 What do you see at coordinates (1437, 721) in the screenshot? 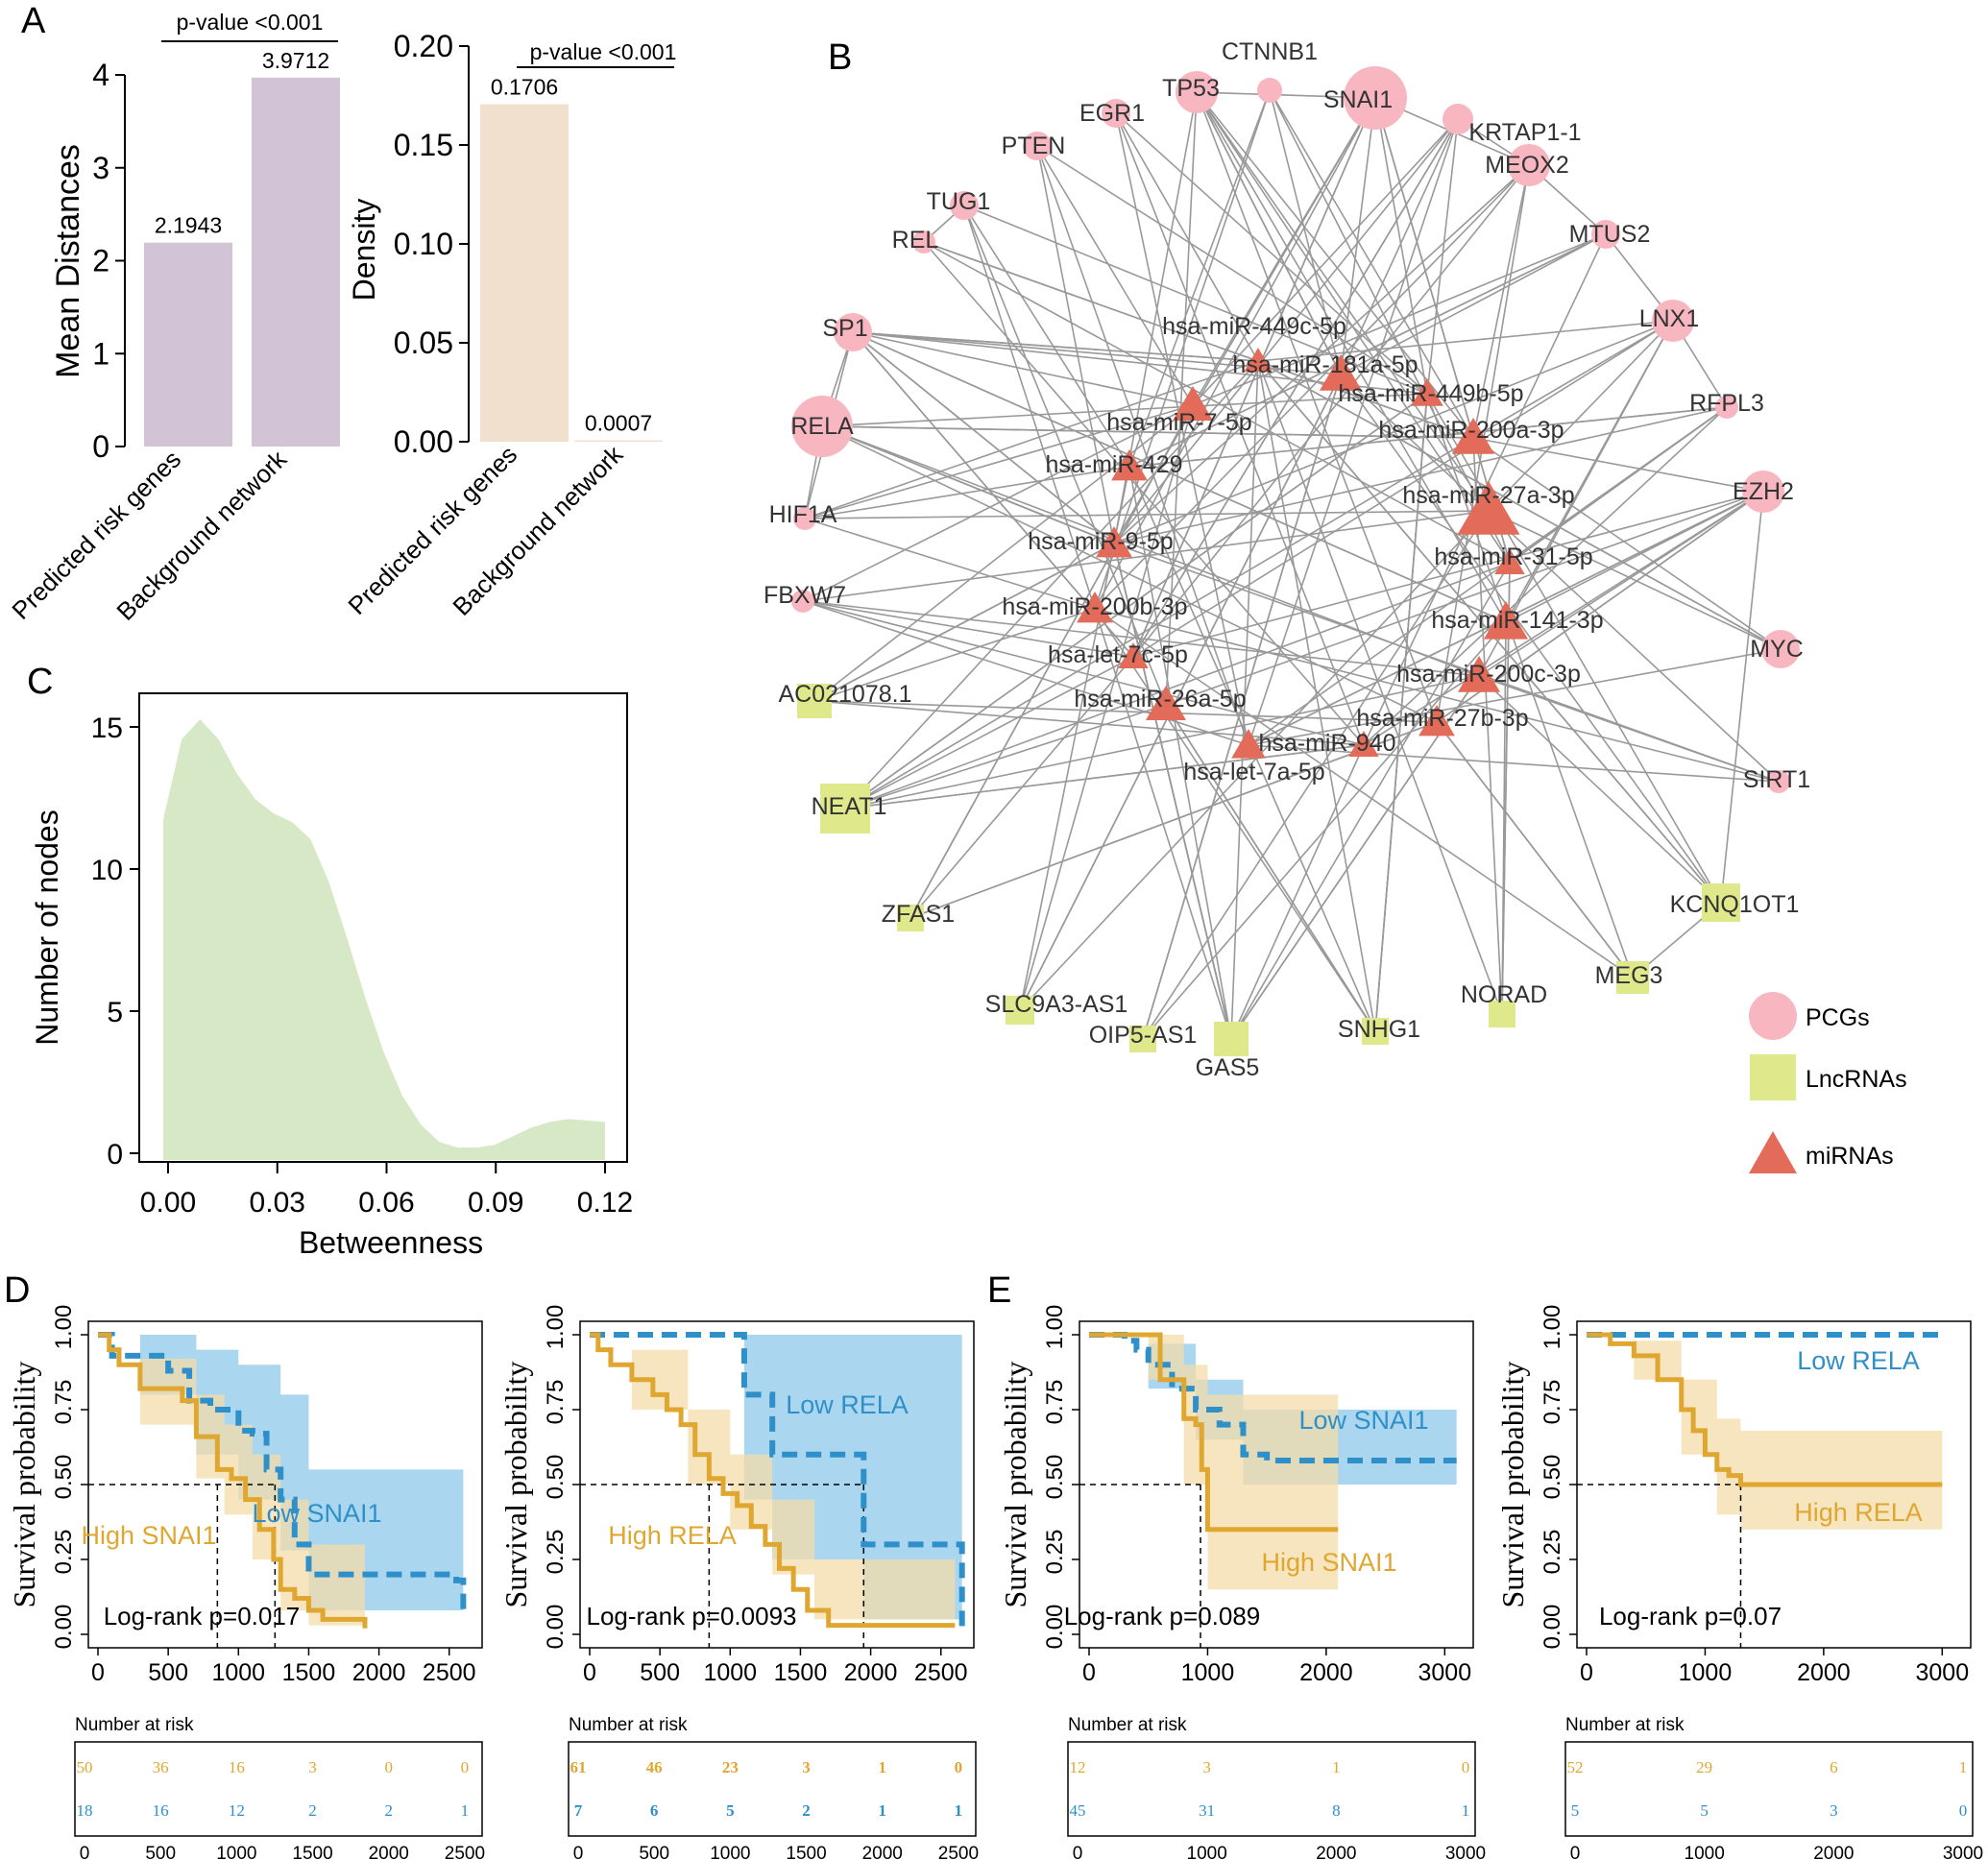
I see `node-hsa-mir-27b-3p` at bounding box center [1437, 721].